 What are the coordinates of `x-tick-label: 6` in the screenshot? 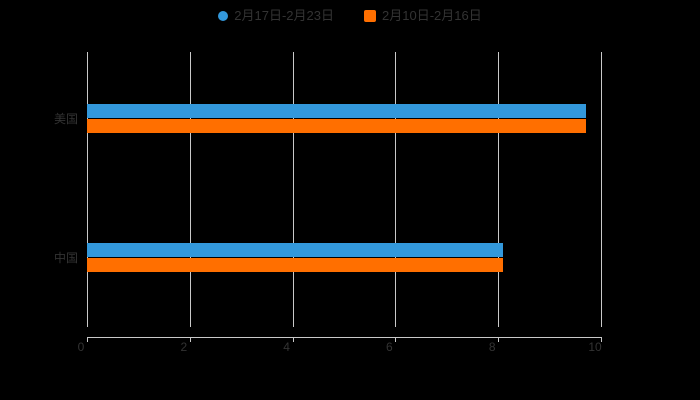 It's located at (389, 347).